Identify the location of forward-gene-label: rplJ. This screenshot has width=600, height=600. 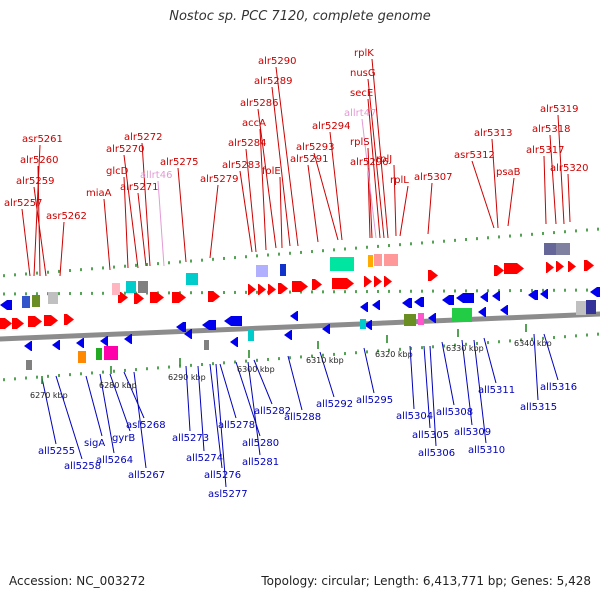
(384, 159).